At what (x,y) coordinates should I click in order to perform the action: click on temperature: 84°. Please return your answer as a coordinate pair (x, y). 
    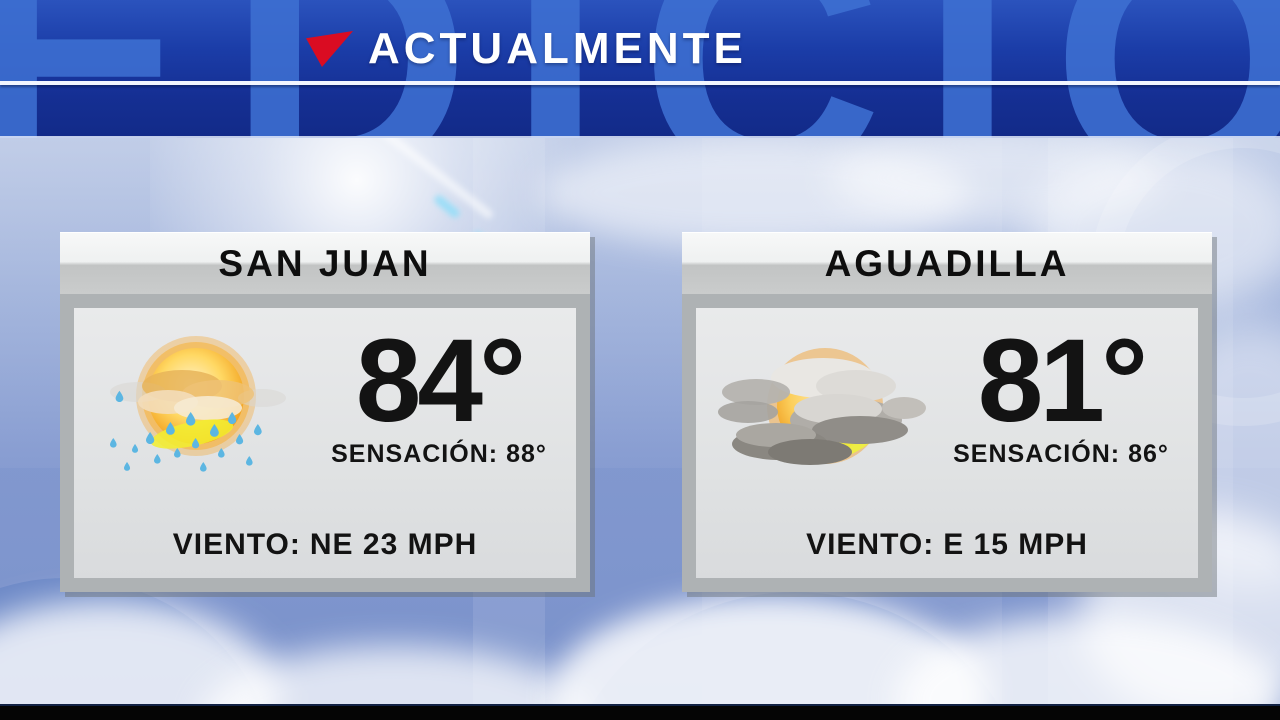
    Looking at the image, I should click on (440, 381).